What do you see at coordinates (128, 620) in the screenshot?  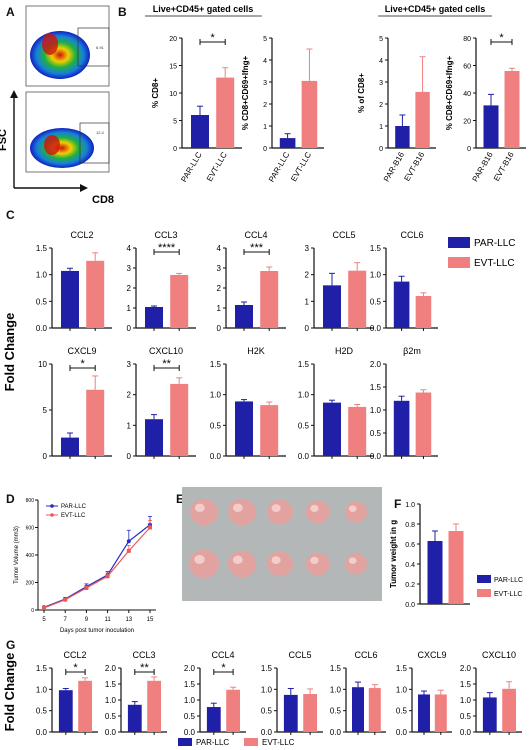 I see `x-tick-label: 13` at bounding box center [128, 620].